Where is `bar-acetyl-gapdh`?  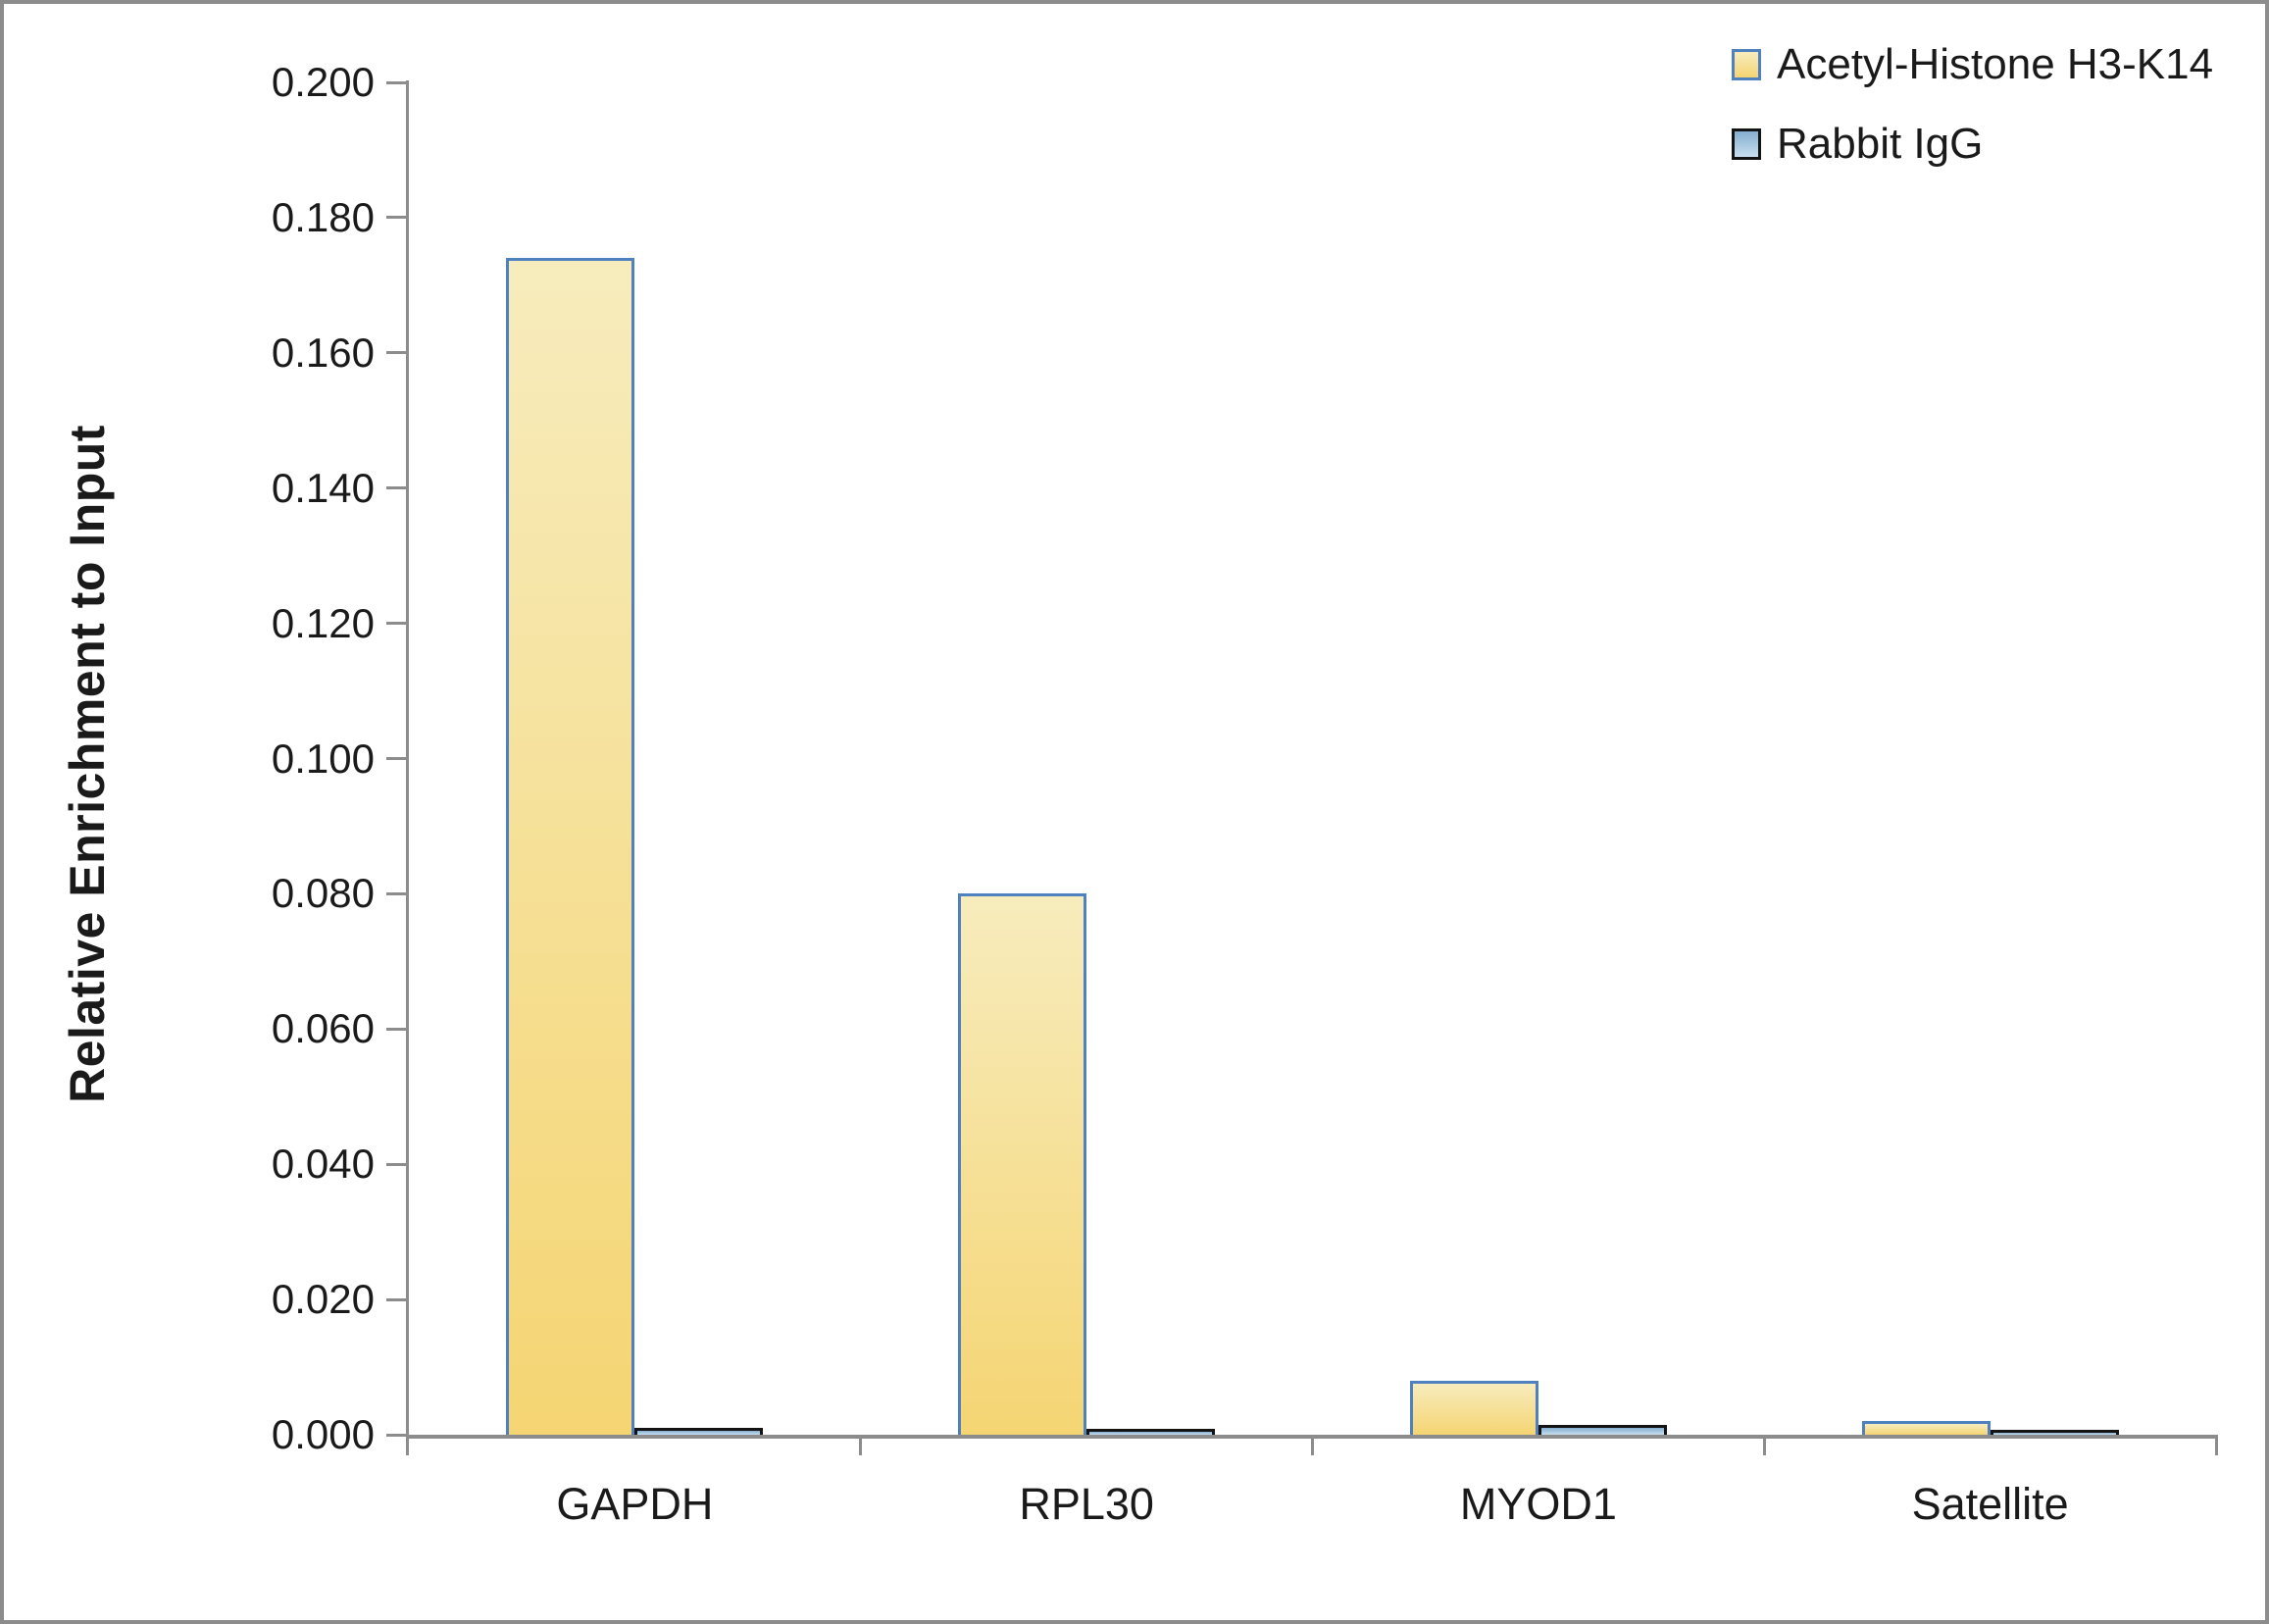 bar-acetyl-gapdh is located at coordinates (570, 846).